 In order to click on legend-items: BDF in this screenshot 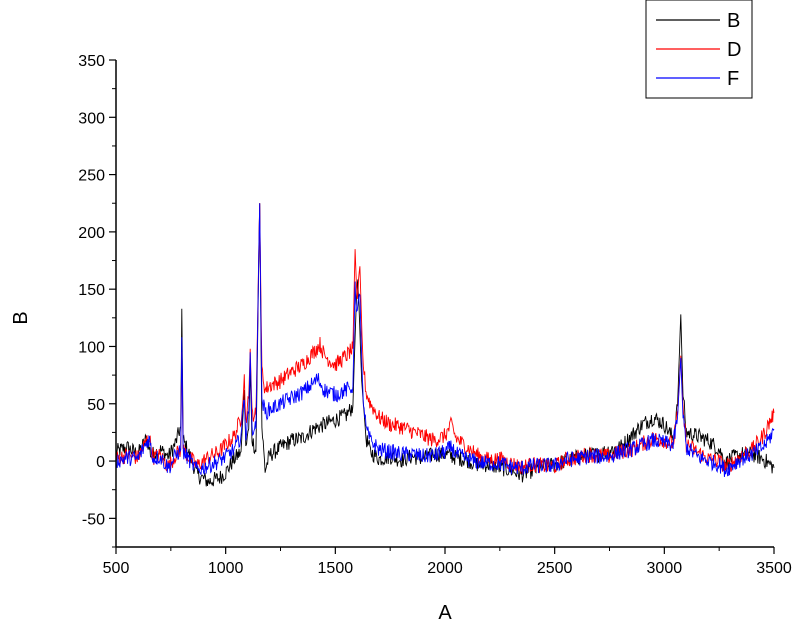, I will do `click(698, 50)`.